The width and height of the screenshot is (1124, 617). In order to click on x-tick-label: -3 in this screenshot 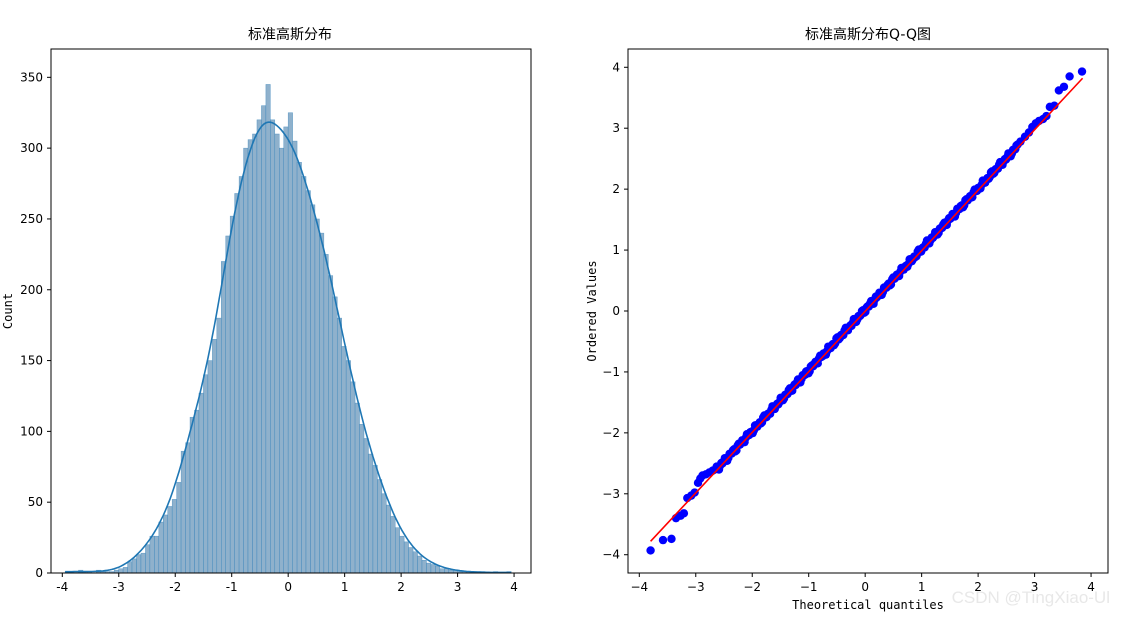, I will do `click(119, 587)`.